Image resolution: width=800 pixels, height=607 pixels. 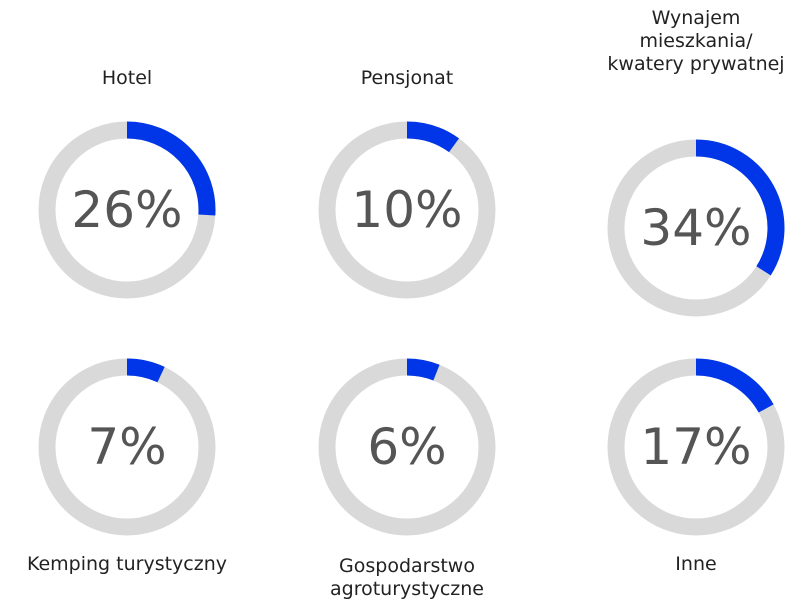 What do you see at coordinates (406, 210) in the screenshot?
I see `value-label: 10%` at bounding box center [406, 210].